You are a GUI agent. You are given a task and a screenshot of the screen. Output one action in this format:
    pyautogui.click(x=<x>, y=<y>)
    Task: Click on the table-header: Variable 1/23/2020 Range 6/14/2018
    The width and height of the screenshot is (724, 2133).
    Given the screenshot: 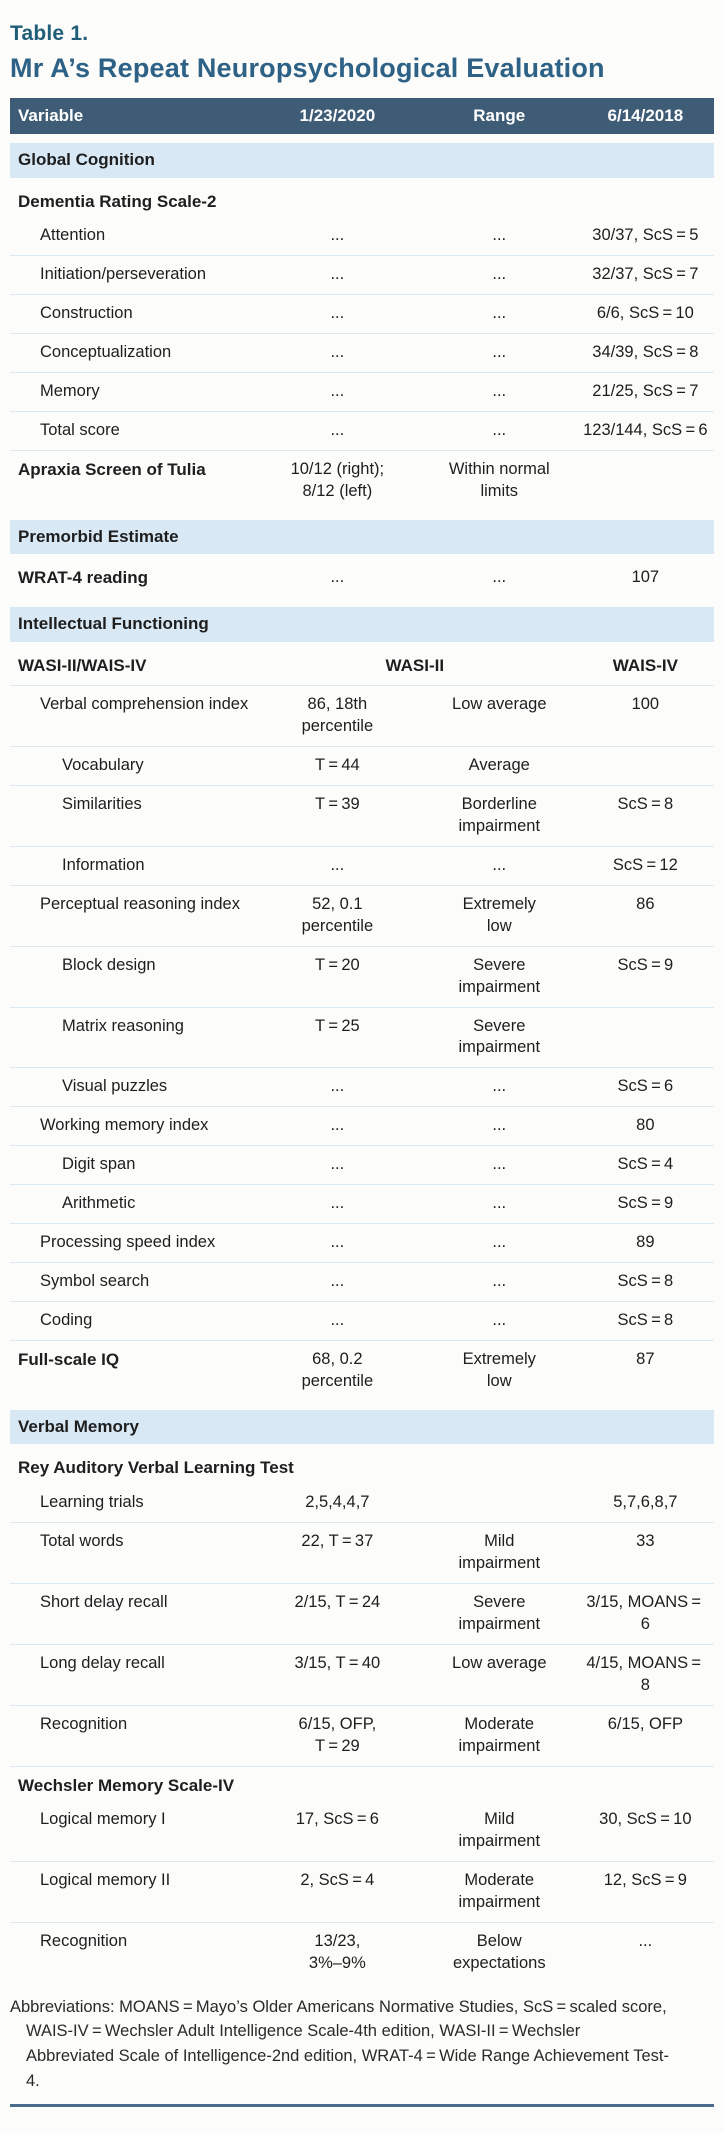 What is the action you would take?
    pyautogui.click(x=362, y=118)
    